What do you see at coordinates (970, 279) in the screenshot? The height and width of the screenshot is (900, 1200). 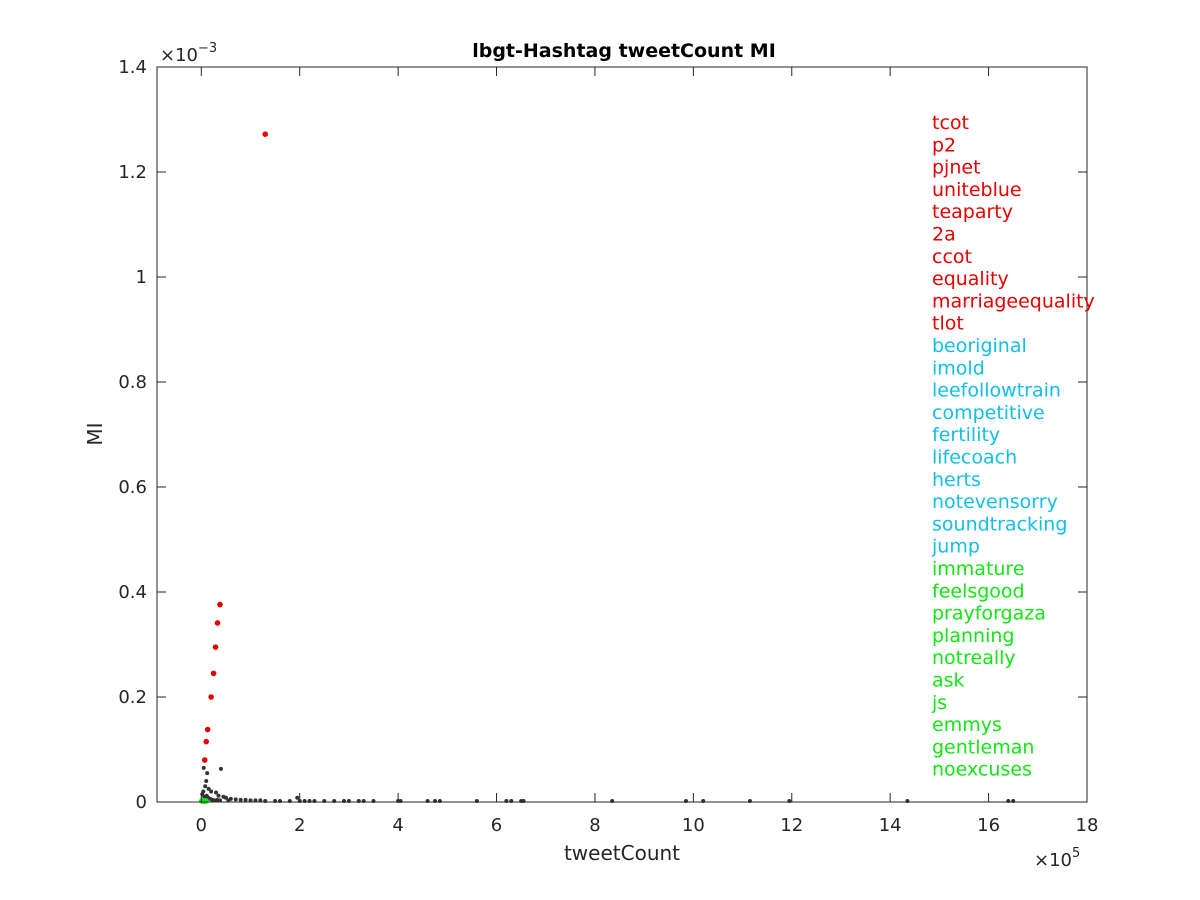 I see `legend-entry: equality` at bounding box center [970, 279].